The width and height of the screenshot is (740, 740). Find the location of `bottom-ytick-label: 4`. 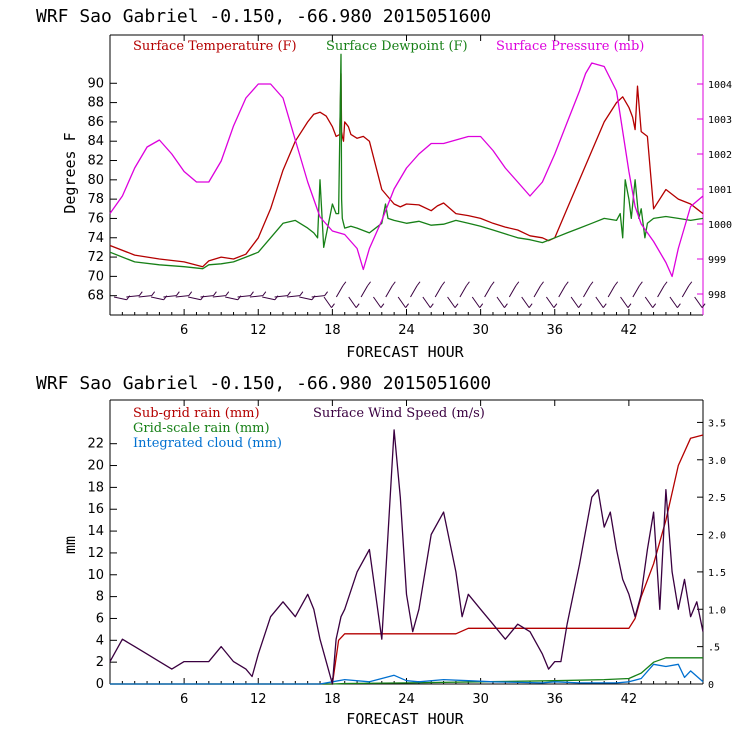

bottom-ytick-label: 4 is located at coordinates (100, 640).